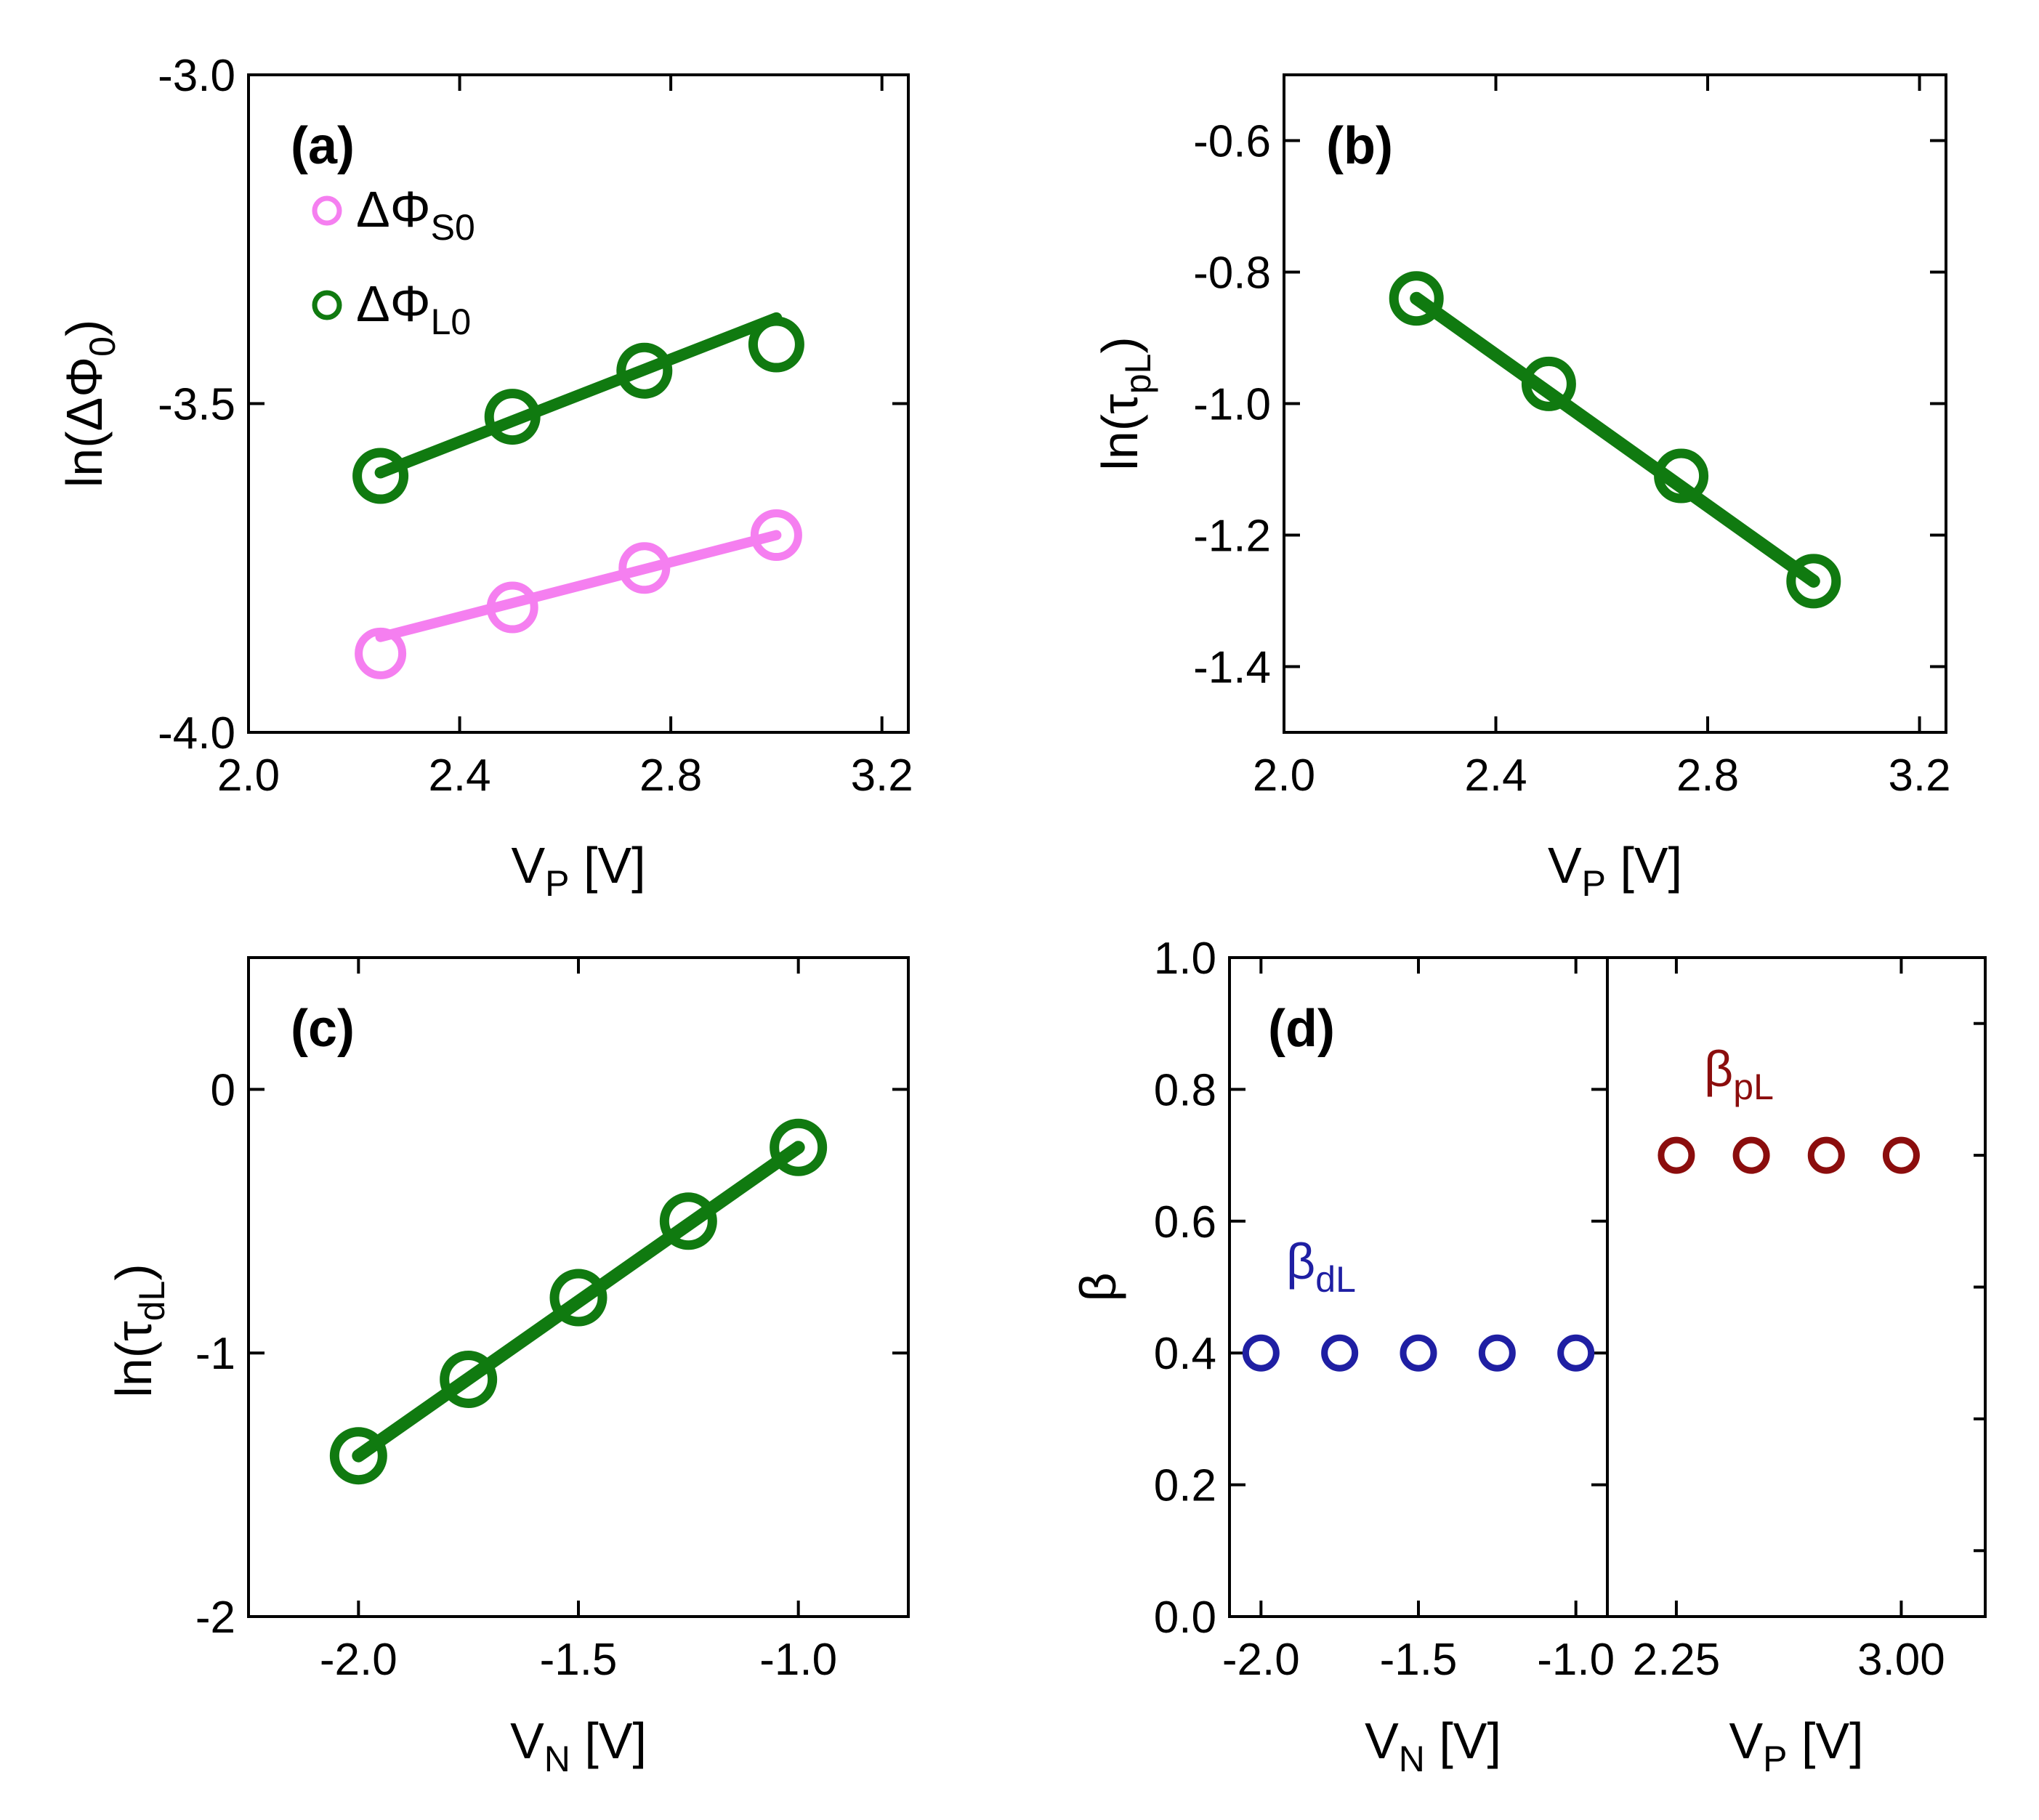 The width and height of the screenshot is (2039, 1820). I want to click on y-tick-label: 0.4, so click(1185, 1354).